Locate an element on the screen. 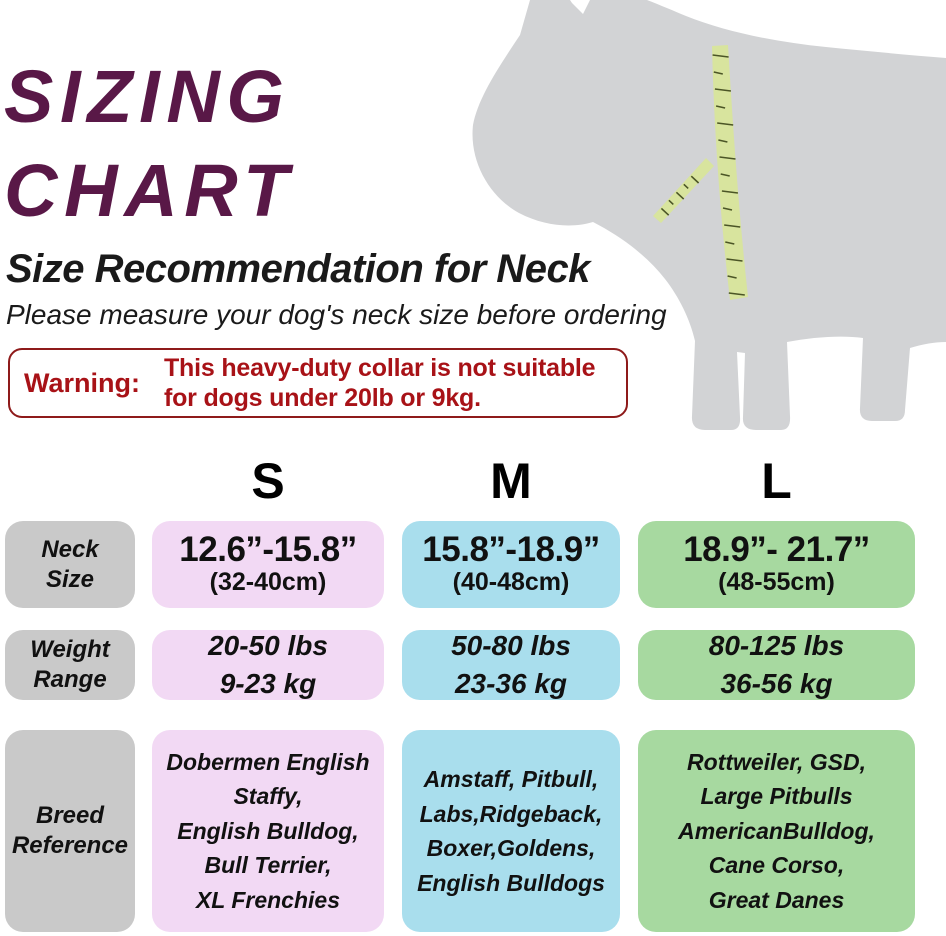 This screenshot has width=946, height=936. row-label-neck-size: Neck Size is located at coordinates (70, 564).